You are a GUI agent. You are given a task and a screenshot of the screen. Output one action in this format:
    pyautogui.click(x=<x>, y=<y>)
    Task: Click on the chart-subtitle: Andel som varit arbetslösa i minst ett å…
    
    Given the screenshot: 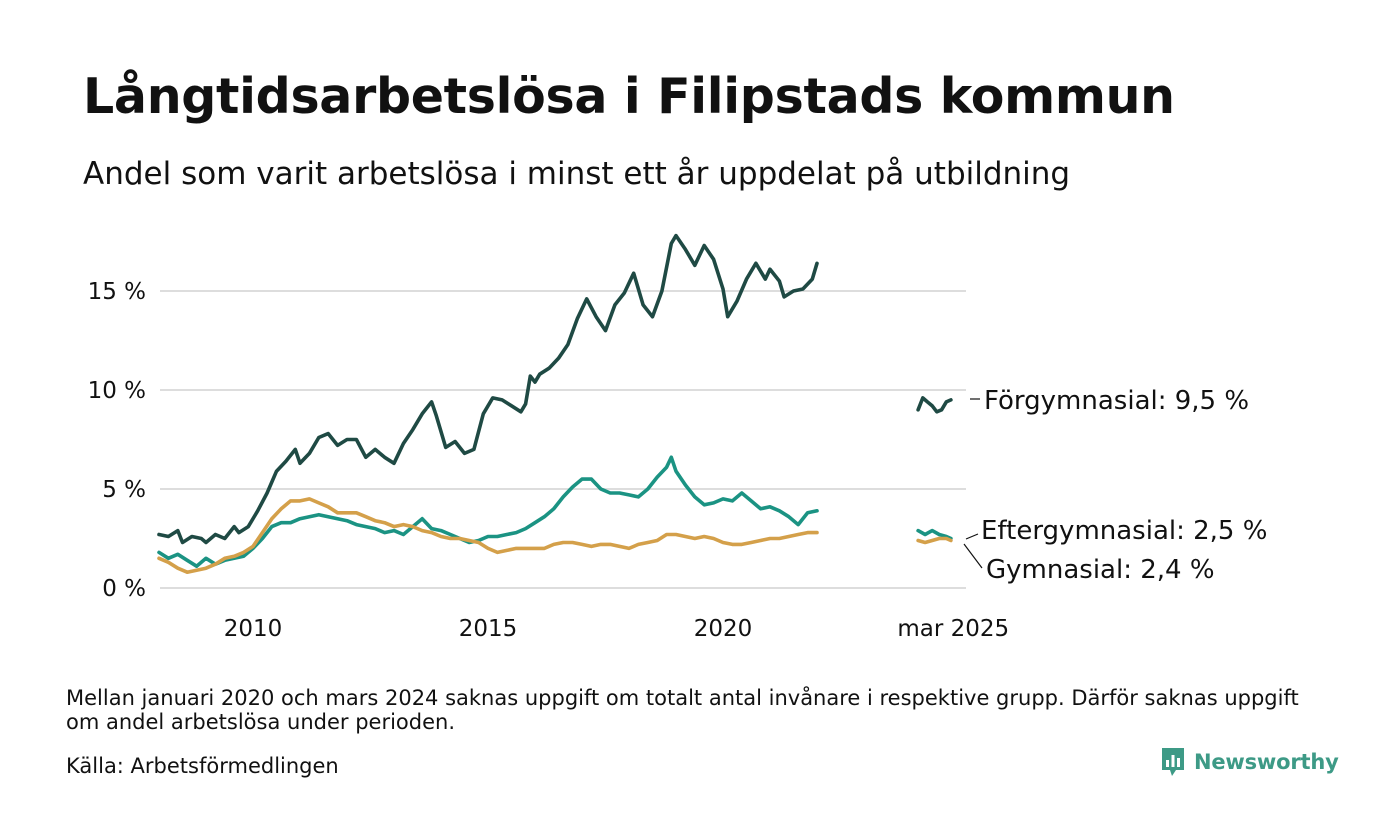 What is the action you would take?
    pyautogui.click(x=577, y=174)
    